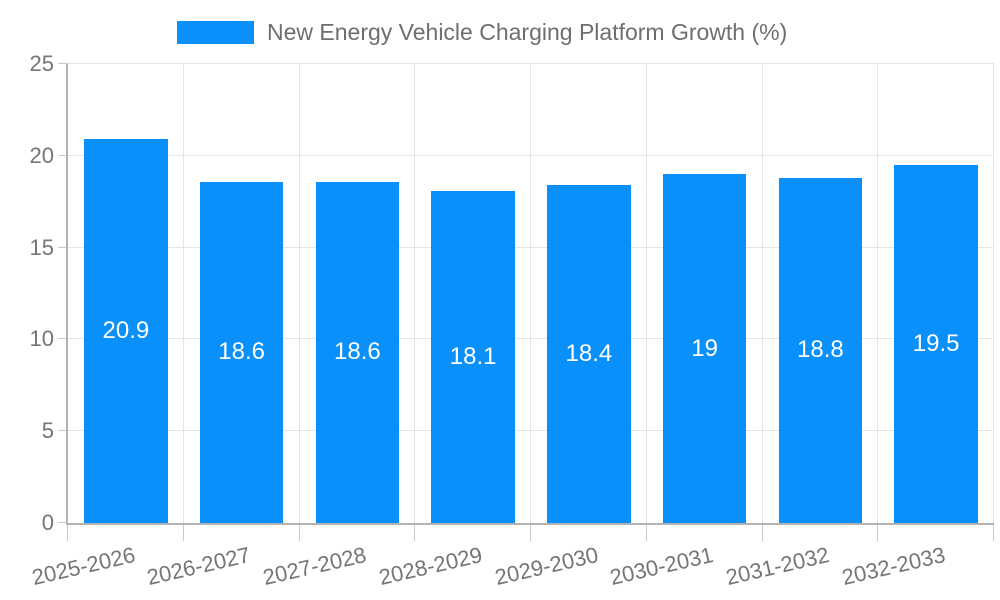 This screenshot has height=600, width=1000. I want to click on y-tick-label: 10, so click(41, 339).